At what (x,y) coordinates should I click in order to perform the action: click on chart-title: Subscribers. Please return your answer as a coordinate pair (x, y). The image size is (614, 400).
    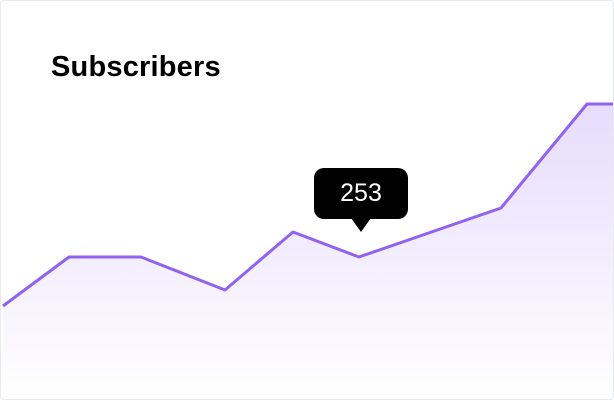
    Looking at the image, I should click on (136, 67).